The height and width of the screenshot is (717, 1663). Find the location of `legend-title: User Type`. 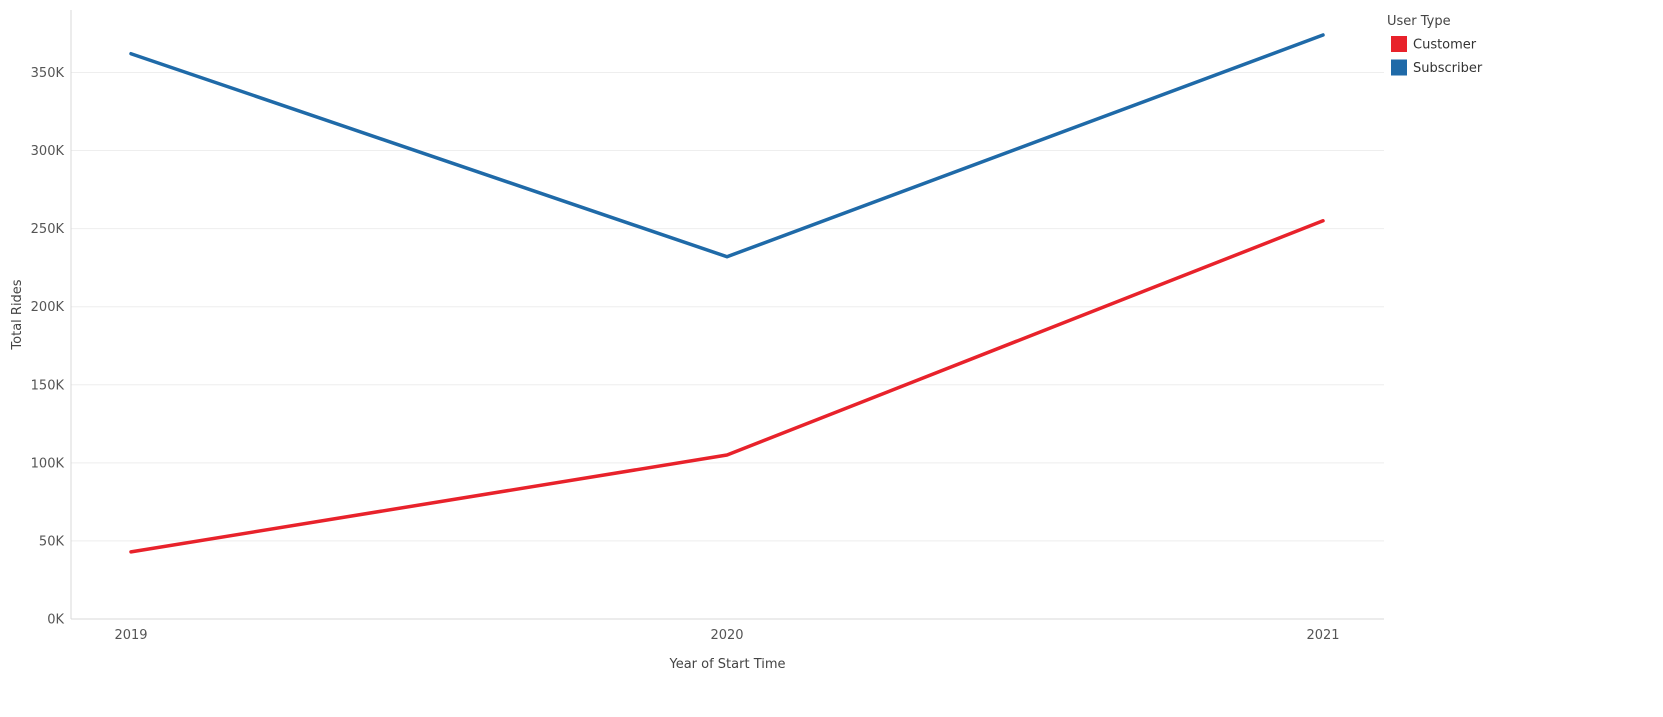

legend-title: User Type is located at coordinates (1419, 21).